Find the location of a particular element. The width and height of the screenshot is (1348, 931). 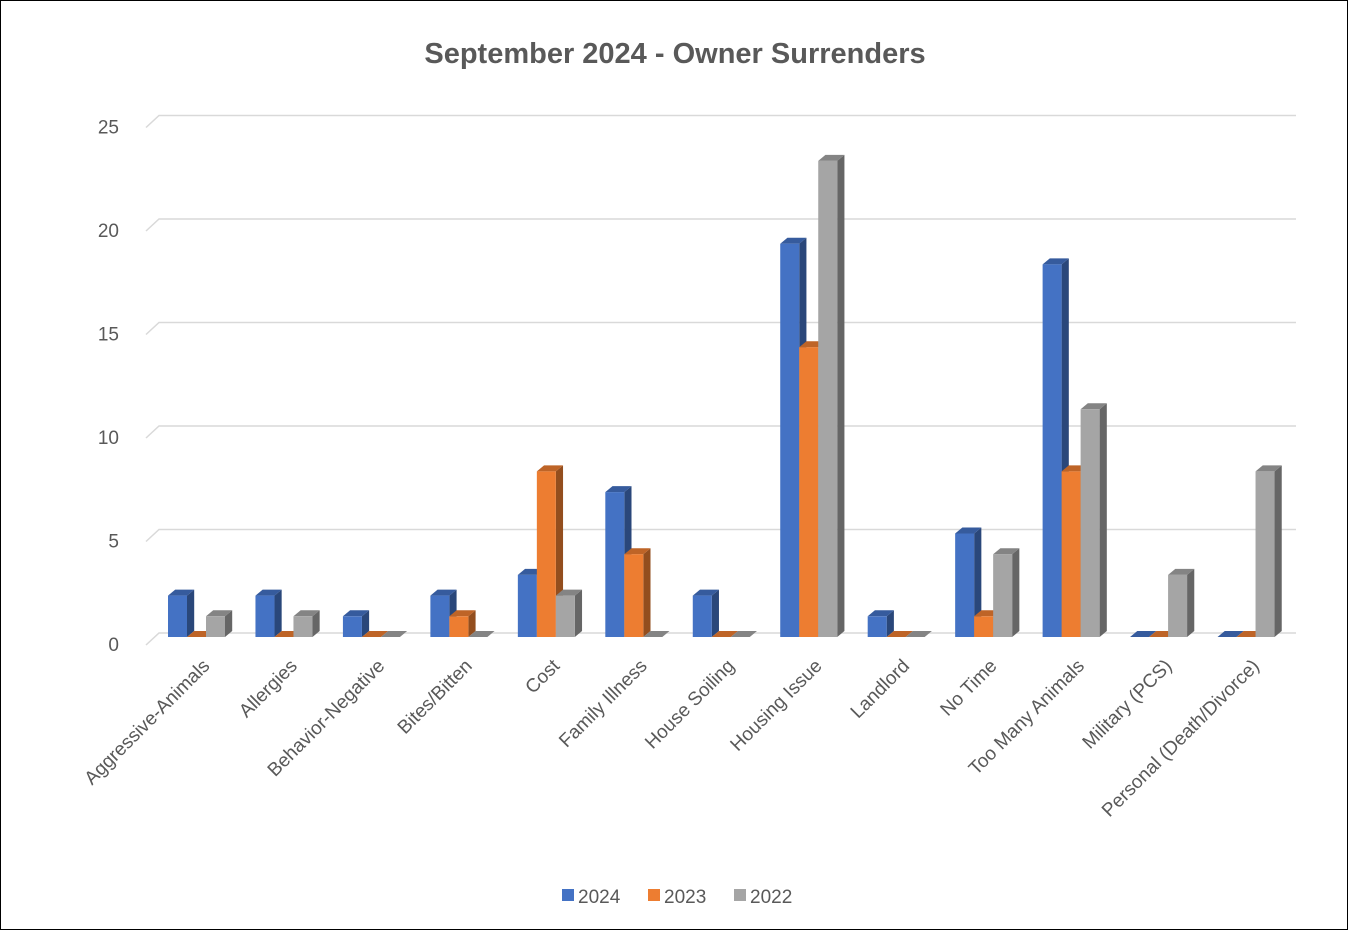

legend: 2024 2023 2022 is located at coordinates (677, 897).